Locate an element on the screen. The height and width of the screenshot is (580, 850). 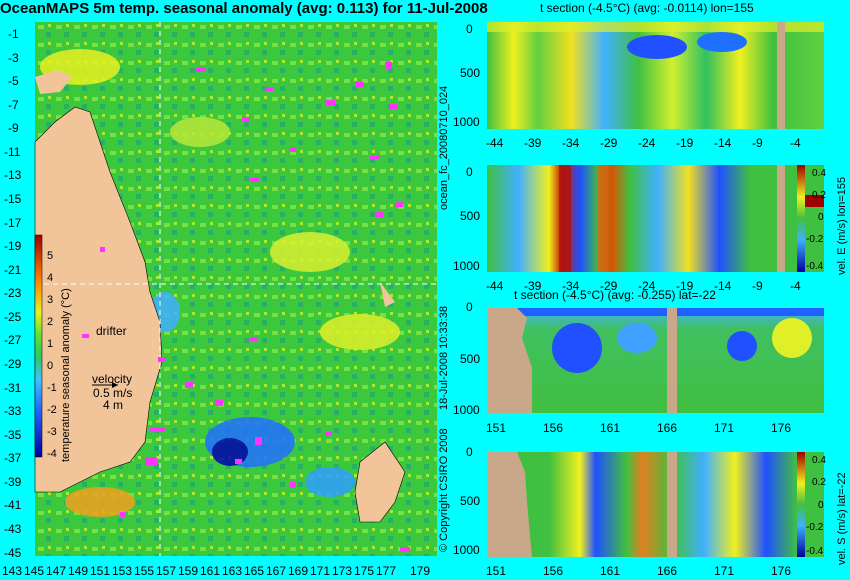
lat-label: -43 is located at coordinates (13, 529).